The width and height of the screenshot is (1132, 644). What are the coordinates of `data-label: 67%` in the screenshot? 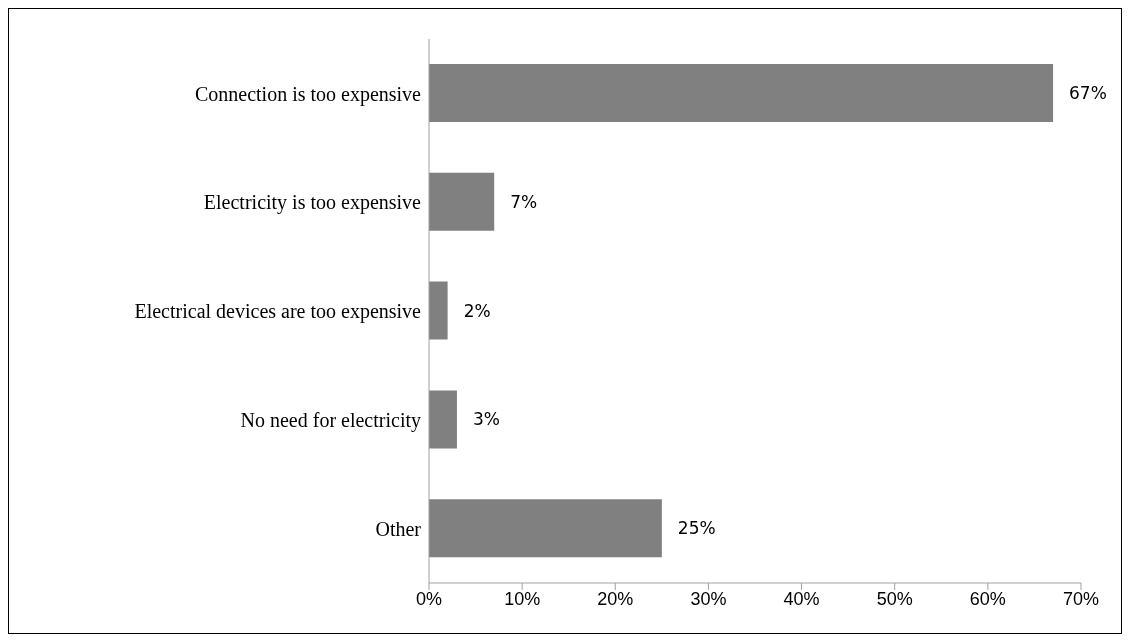 It's located at (1088, 93).